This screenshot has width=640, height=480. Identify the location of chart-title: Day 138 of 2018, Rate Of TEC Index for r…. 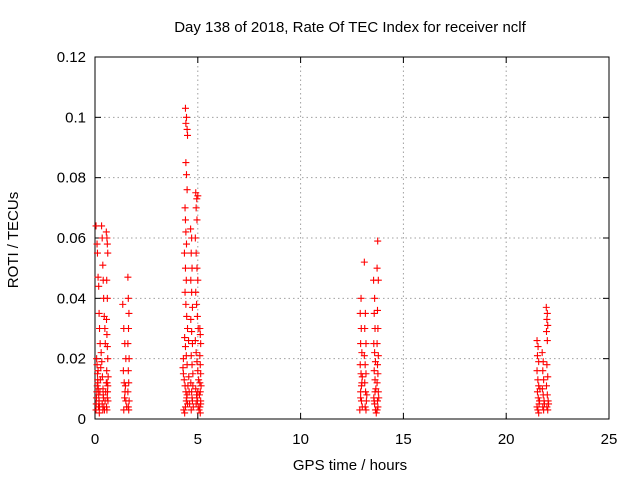
(350, 27).